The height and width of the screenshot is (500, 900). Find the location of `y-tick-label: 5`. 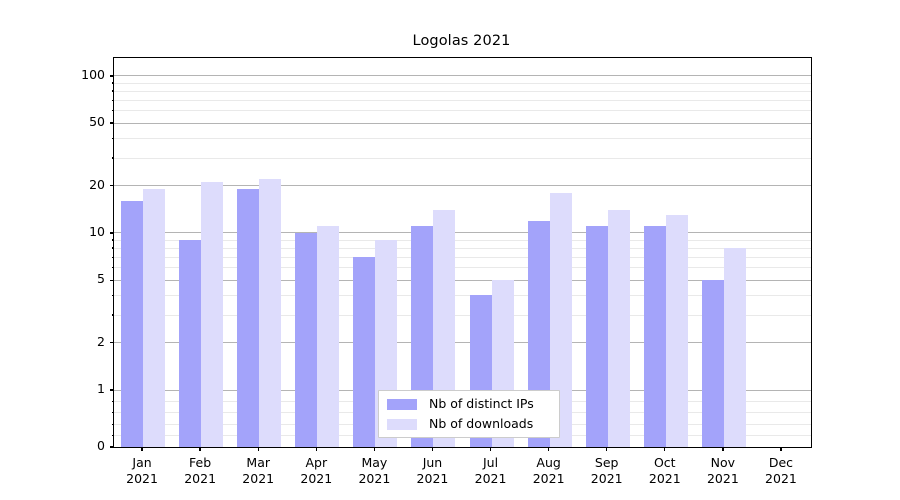

y-tick-label: 5 is located at coordinates (101, 279).